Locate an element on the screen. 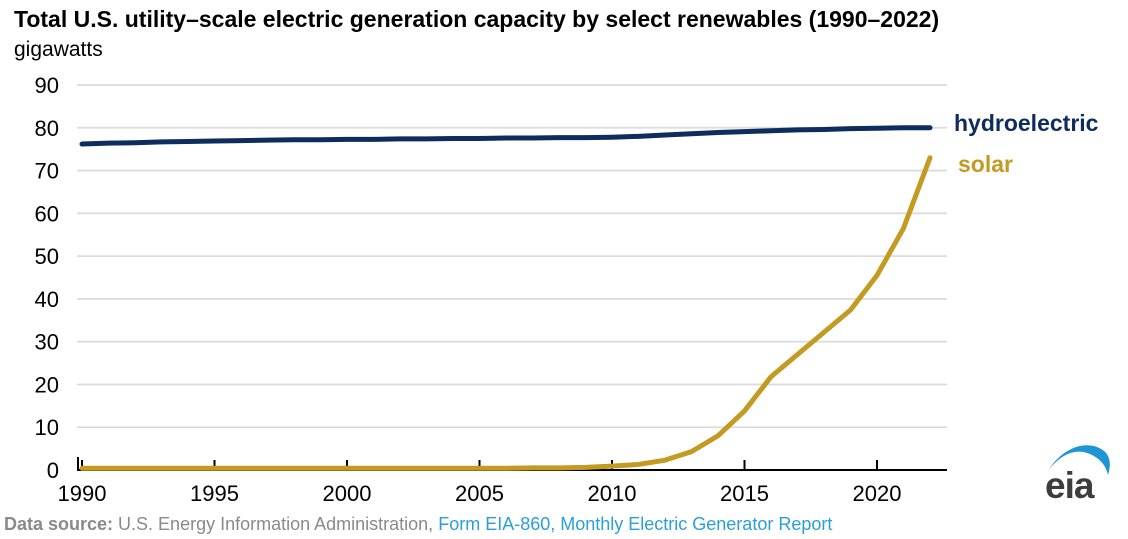 This screenshot has height=539, width=1128. y-tick-label: 60 is located at coordinates (47, 213).